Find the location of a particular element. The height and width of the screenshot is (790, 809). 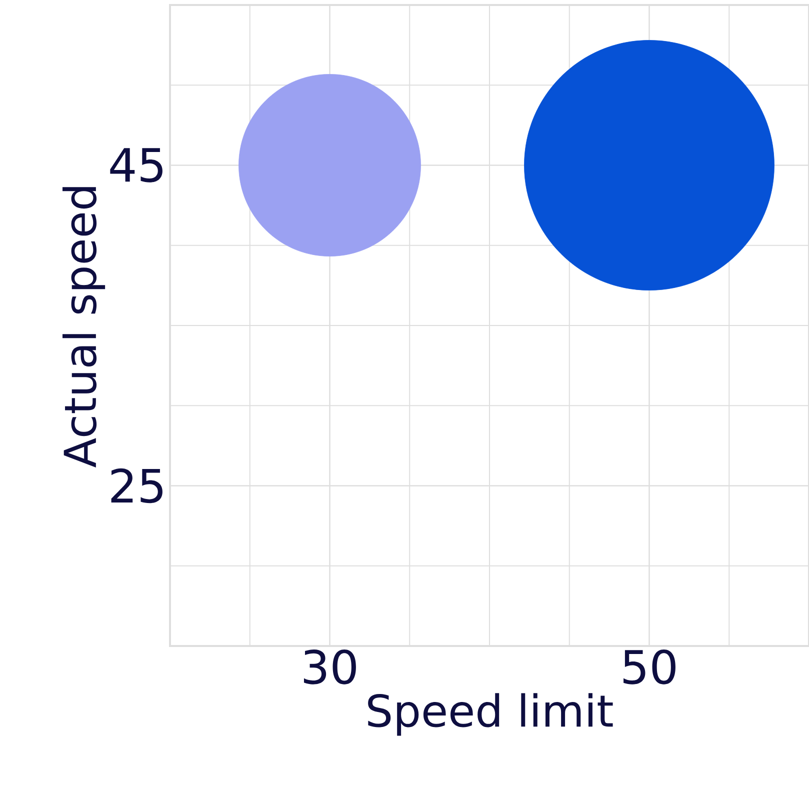

y-axis-title: Actual speed is located at coordinates (84, 327).